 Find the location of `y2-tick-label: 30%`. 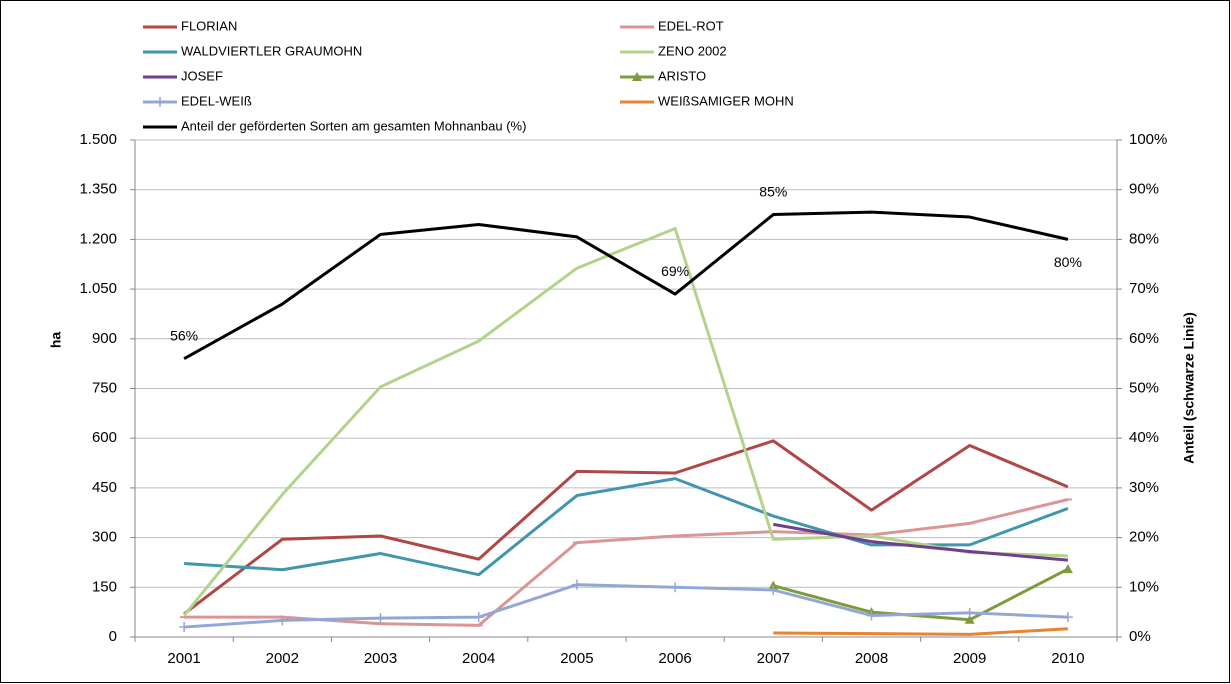

y2-tick-label: 30% is located at coordinates (1144, 487).